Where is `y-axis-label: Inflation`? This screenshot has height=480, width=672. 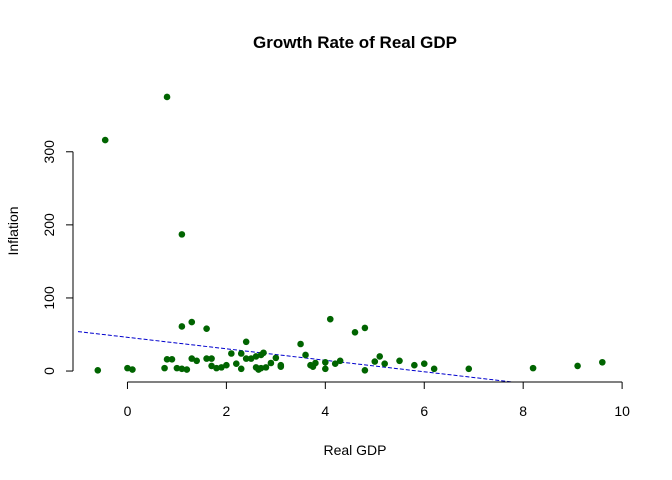 y-axis-label: Inflation is located at coordinates (13, 230).